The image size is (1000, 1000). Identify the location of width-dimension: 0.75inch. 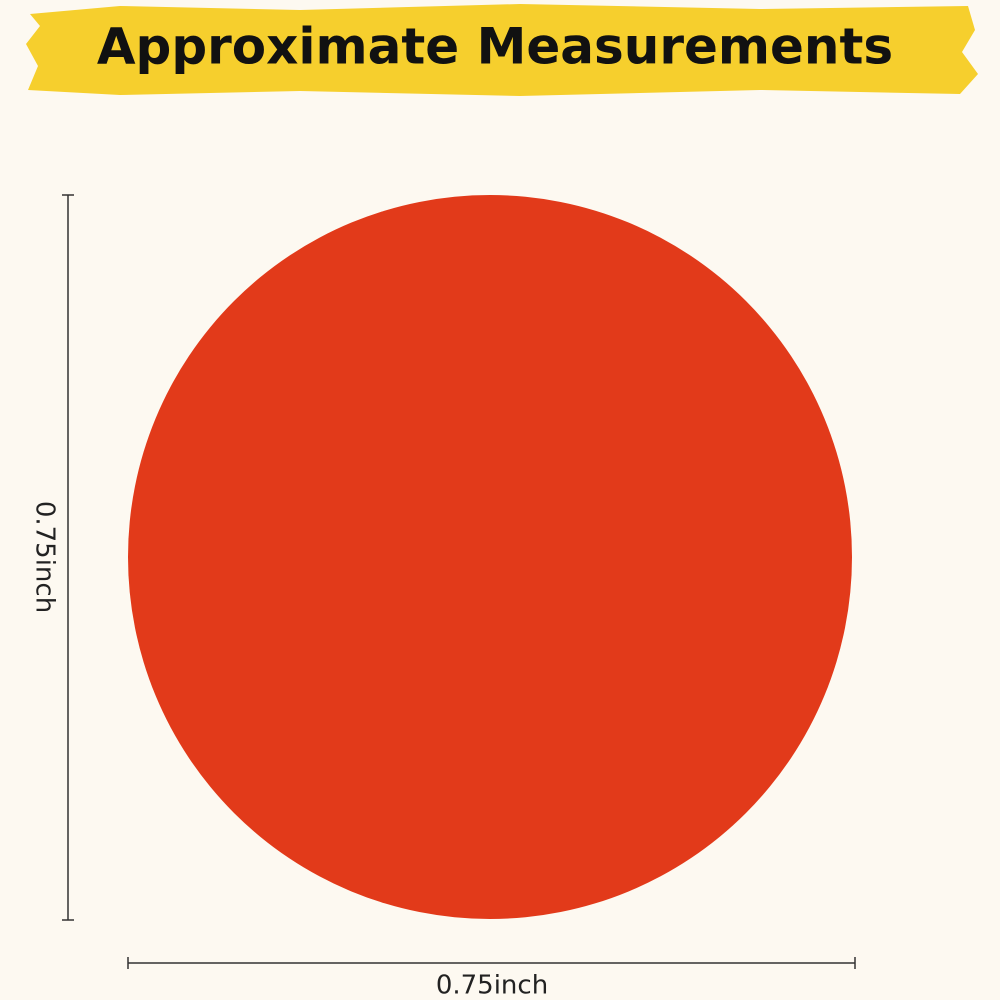
(491, 978).